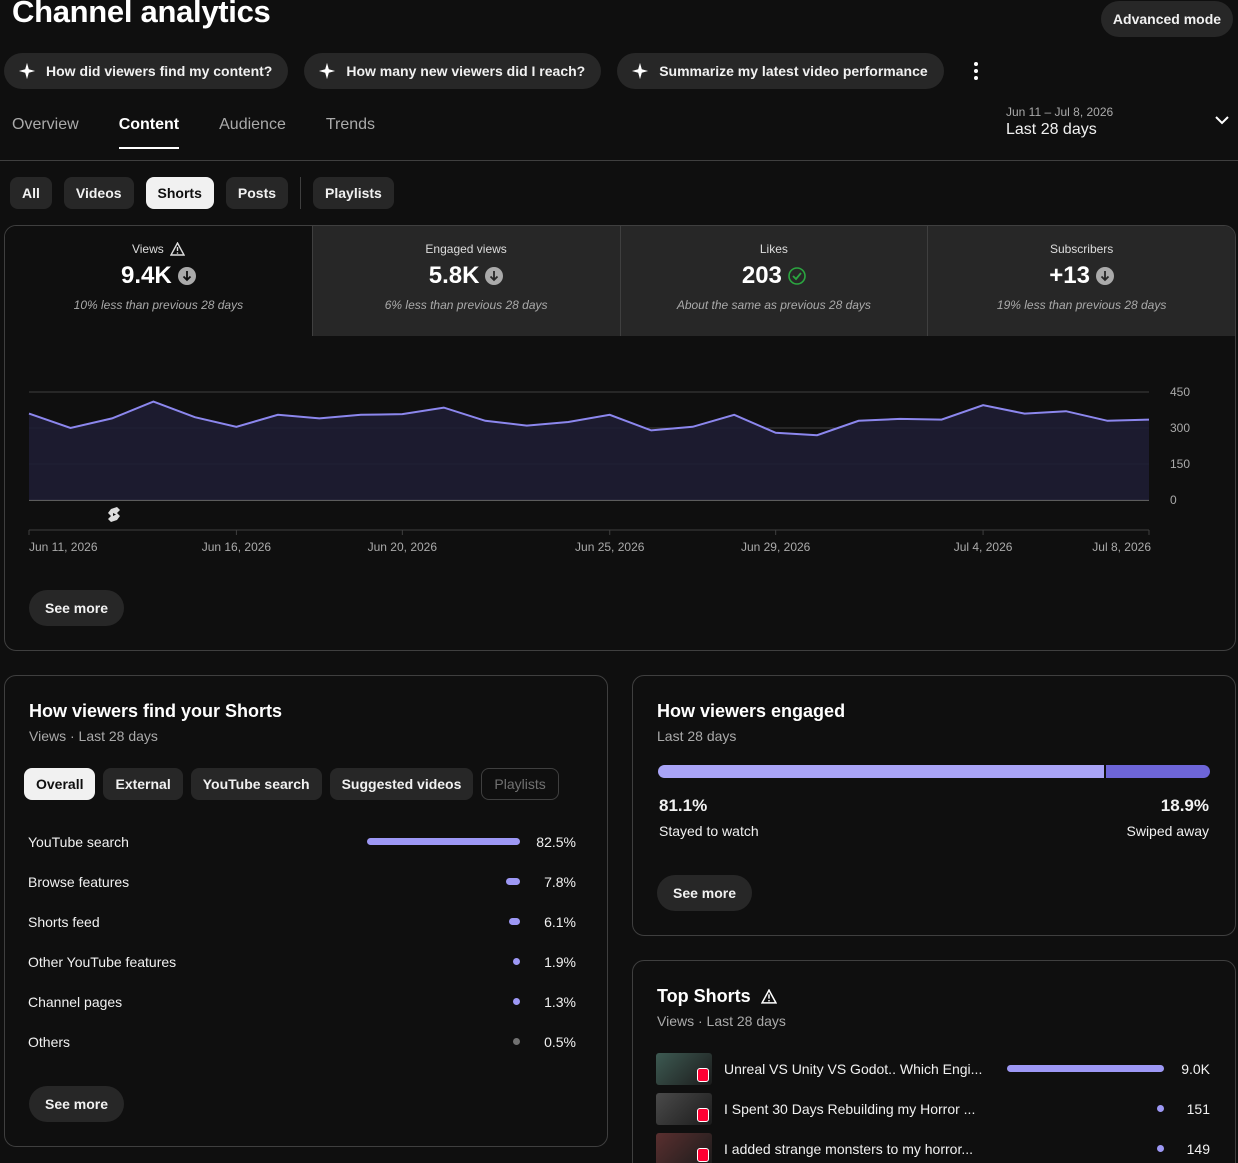  Describe the element at coordinates (143, 784) in the screenshot. I see `source-chip-external: External` at that location.